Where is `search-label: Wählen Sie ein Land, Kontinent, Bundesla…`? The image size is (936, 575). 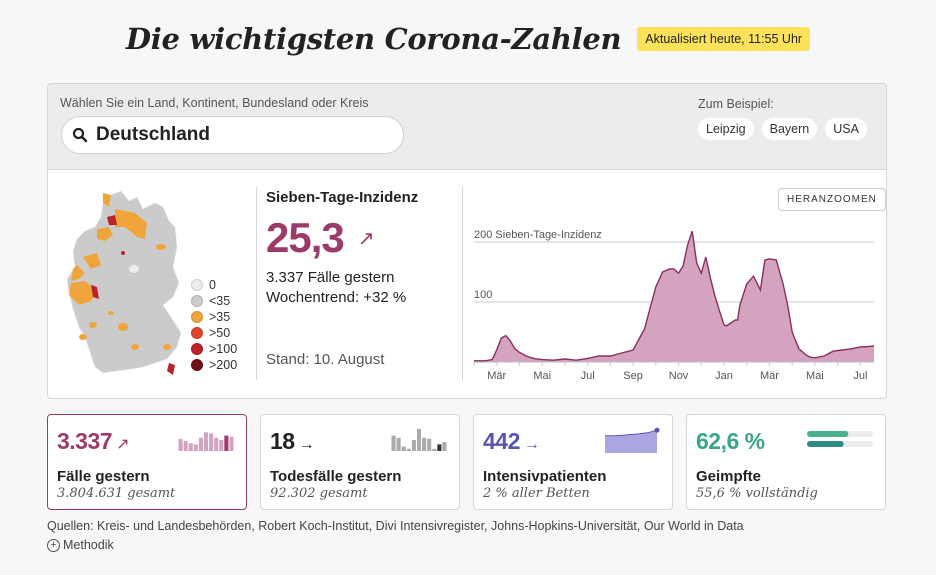
search-label: Wählen Sie ein Land, Kontinent, Bundesla… is located at coordinates (214, 103).